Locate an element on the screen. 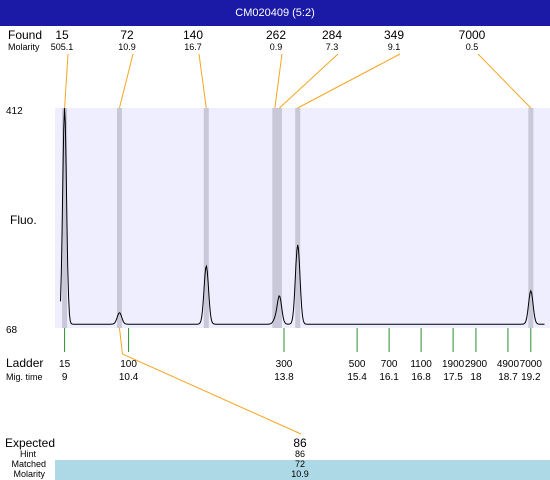  ladder-size-label: 1900 is located at coordinates (453, 364).